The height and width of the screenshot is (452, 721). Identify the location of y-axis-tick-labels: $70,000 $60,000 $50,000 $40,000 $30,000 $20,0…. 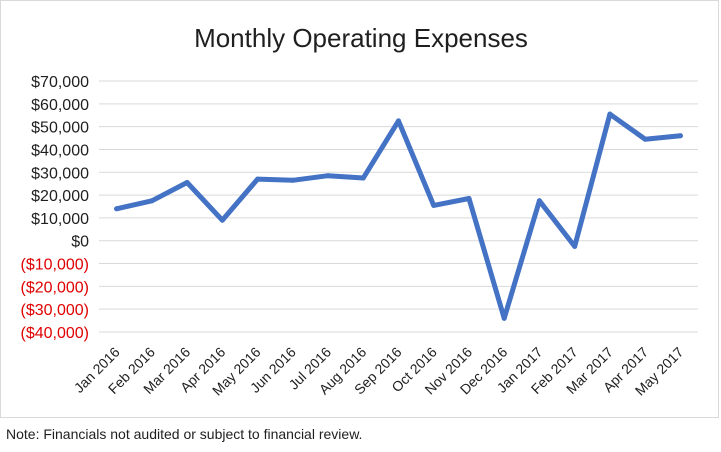
(55, 208).